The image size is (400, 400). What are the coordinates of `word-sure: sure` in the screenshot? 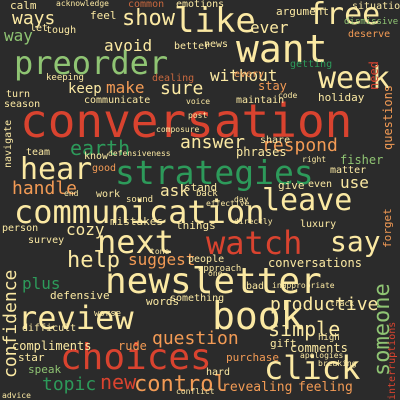 It's located at (182, 88).